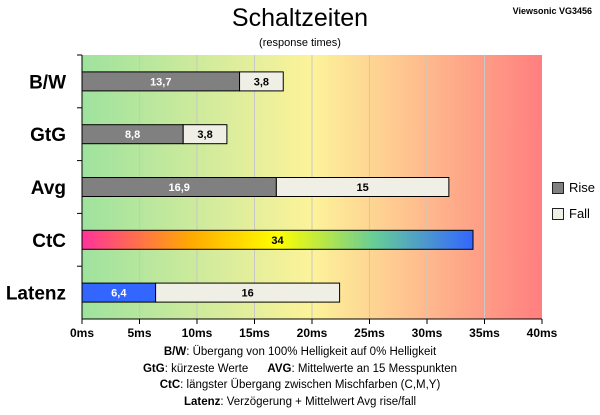 The height and width of the screenshot is (415, 600). What do you see at coordinates (300, 43) in the screenshot?
I see `chart-subtitle: (response times)` at bounding box center [300, 43].